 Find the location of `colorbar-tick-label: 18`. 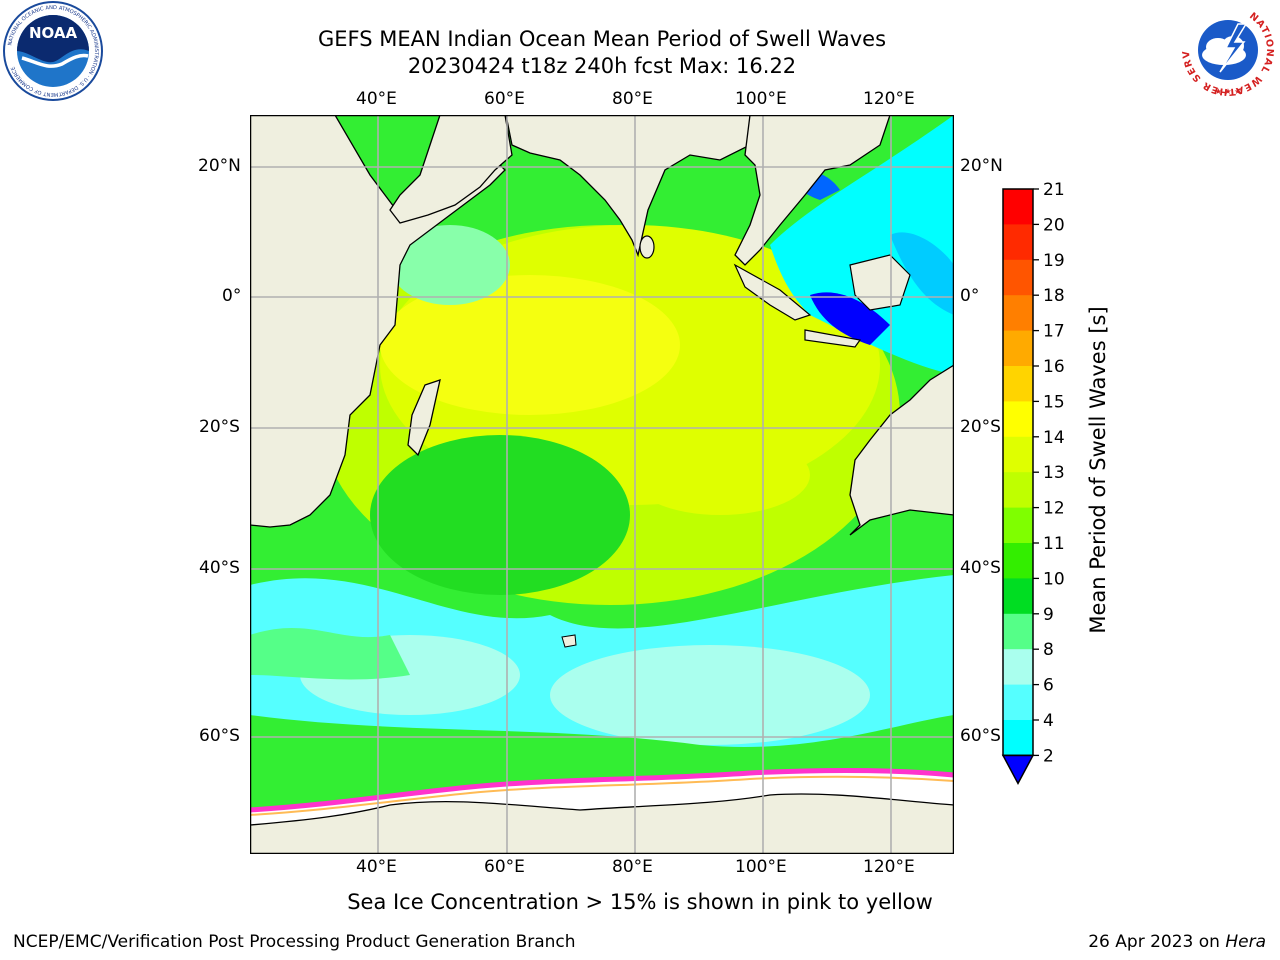

colorbar-tick-label: 18 is located at coordinates (1054, 296).